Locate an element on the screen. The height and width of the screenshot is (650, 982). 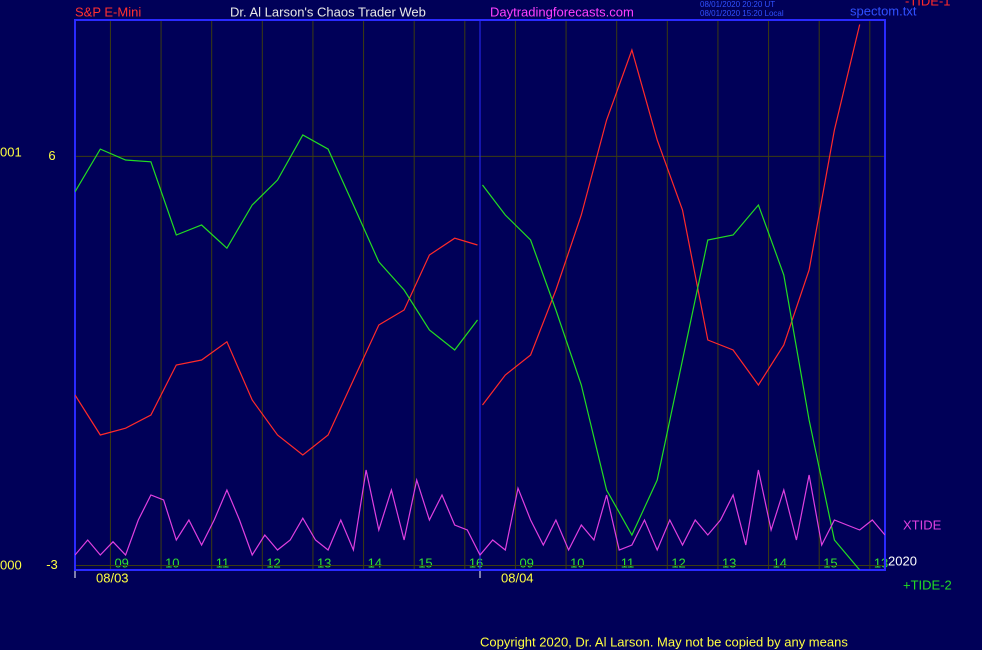
year: 2020 is located at coordinates (902, 560).